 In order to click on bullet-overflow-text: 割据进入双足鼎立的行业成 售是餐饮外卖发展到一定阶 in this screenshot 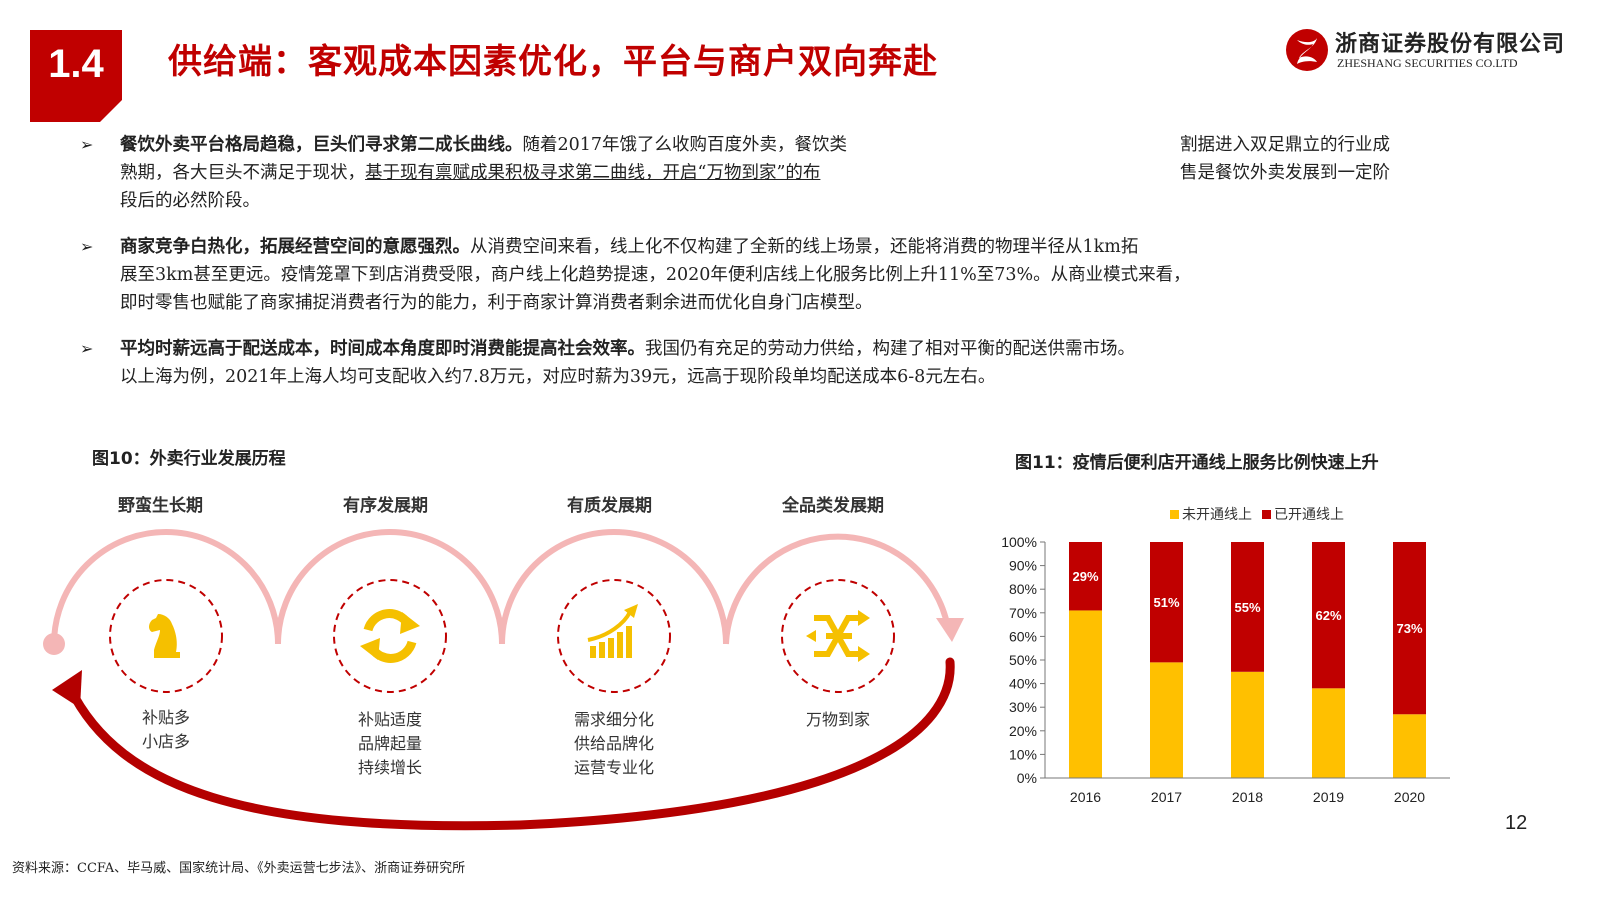, I will do `click(1322, 159)`.